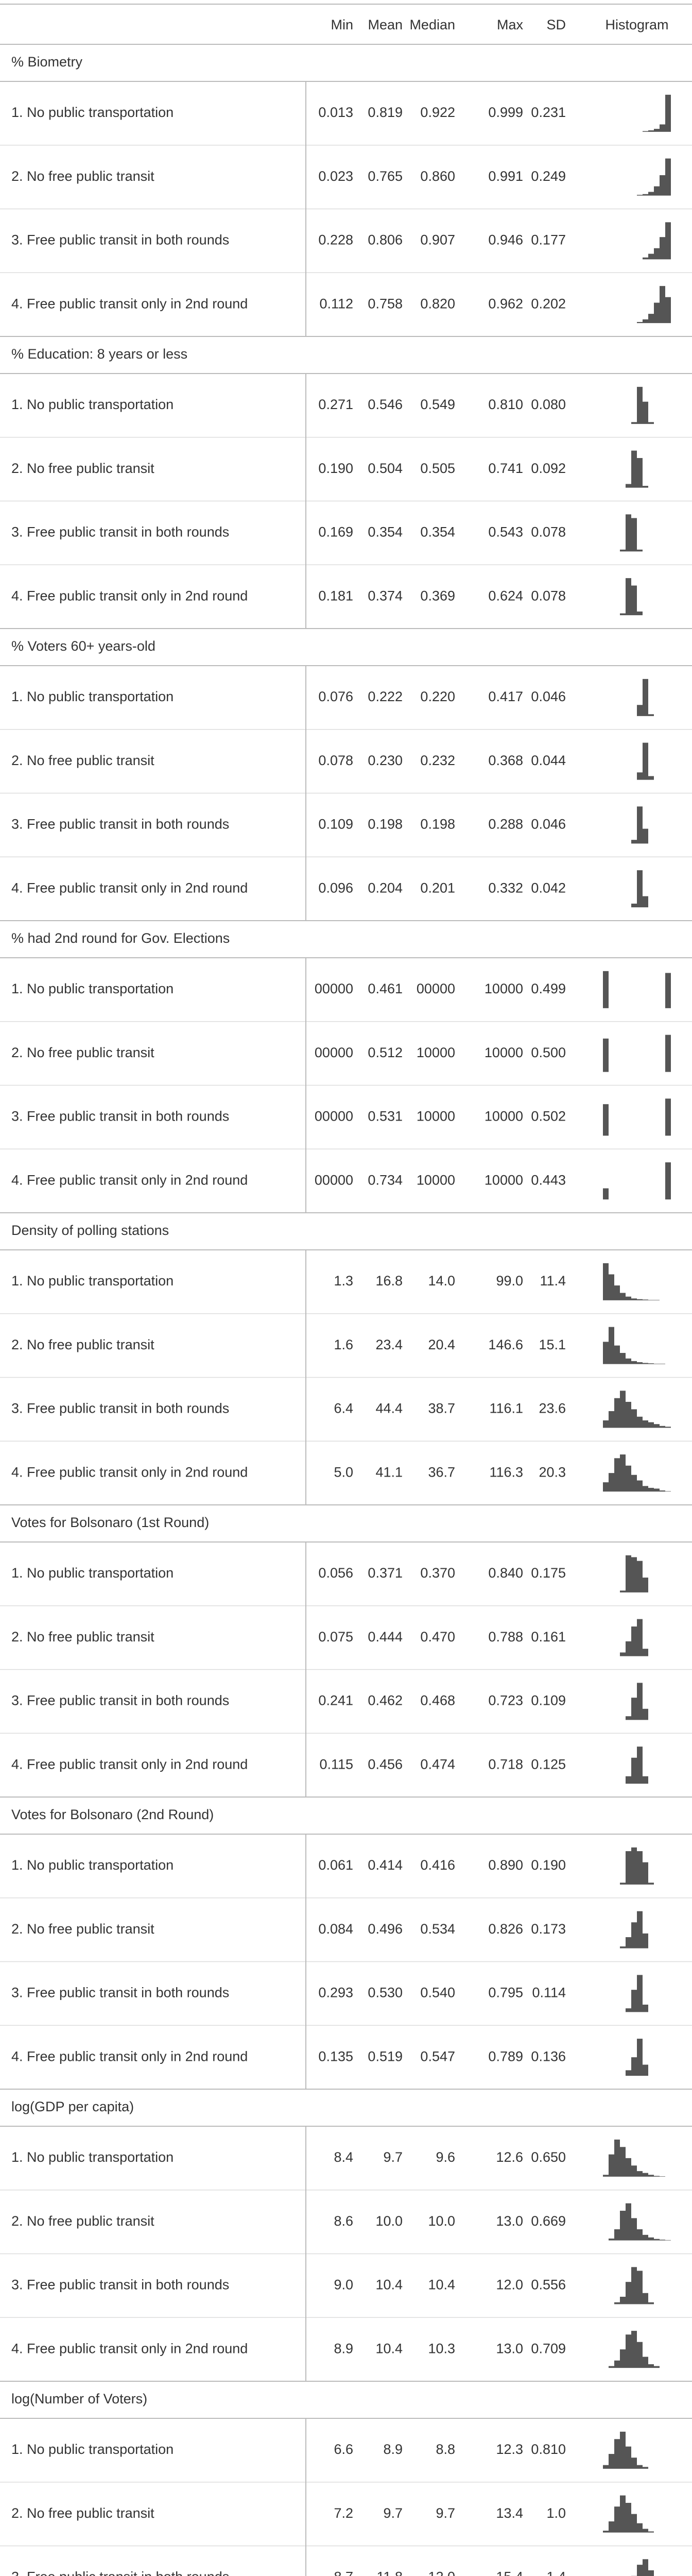  Describe the element at coordinates (505, 1764) in the screenshot. I see `stat-cell: 0.718` at that location.